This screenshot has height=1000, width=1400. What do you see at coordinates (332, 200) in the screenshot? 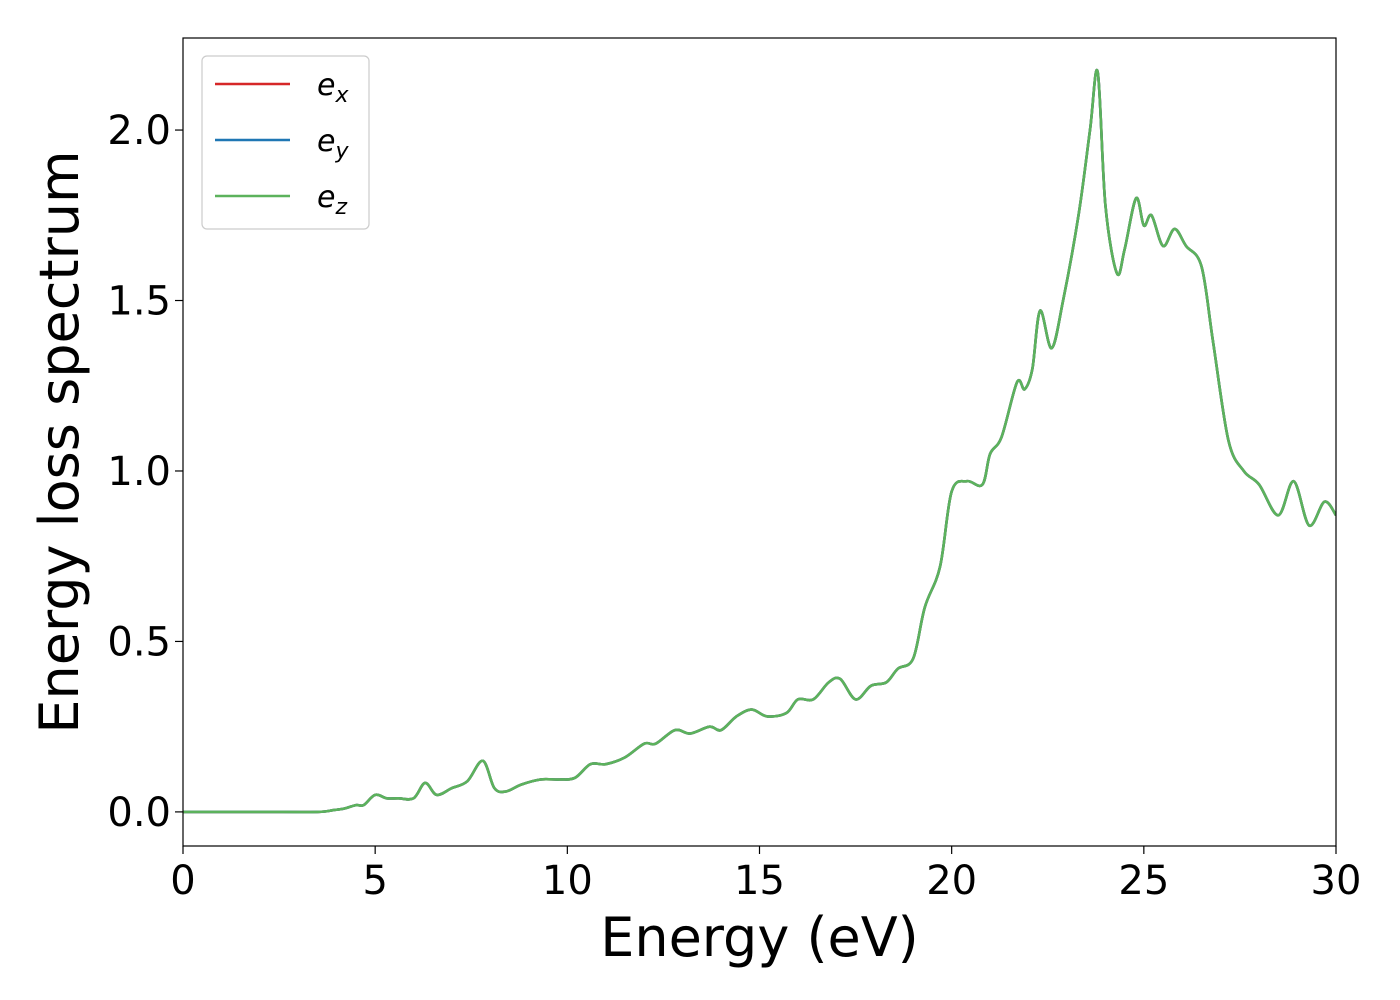
I see `legend-label-z: ez` at bounding box center [332, 200].